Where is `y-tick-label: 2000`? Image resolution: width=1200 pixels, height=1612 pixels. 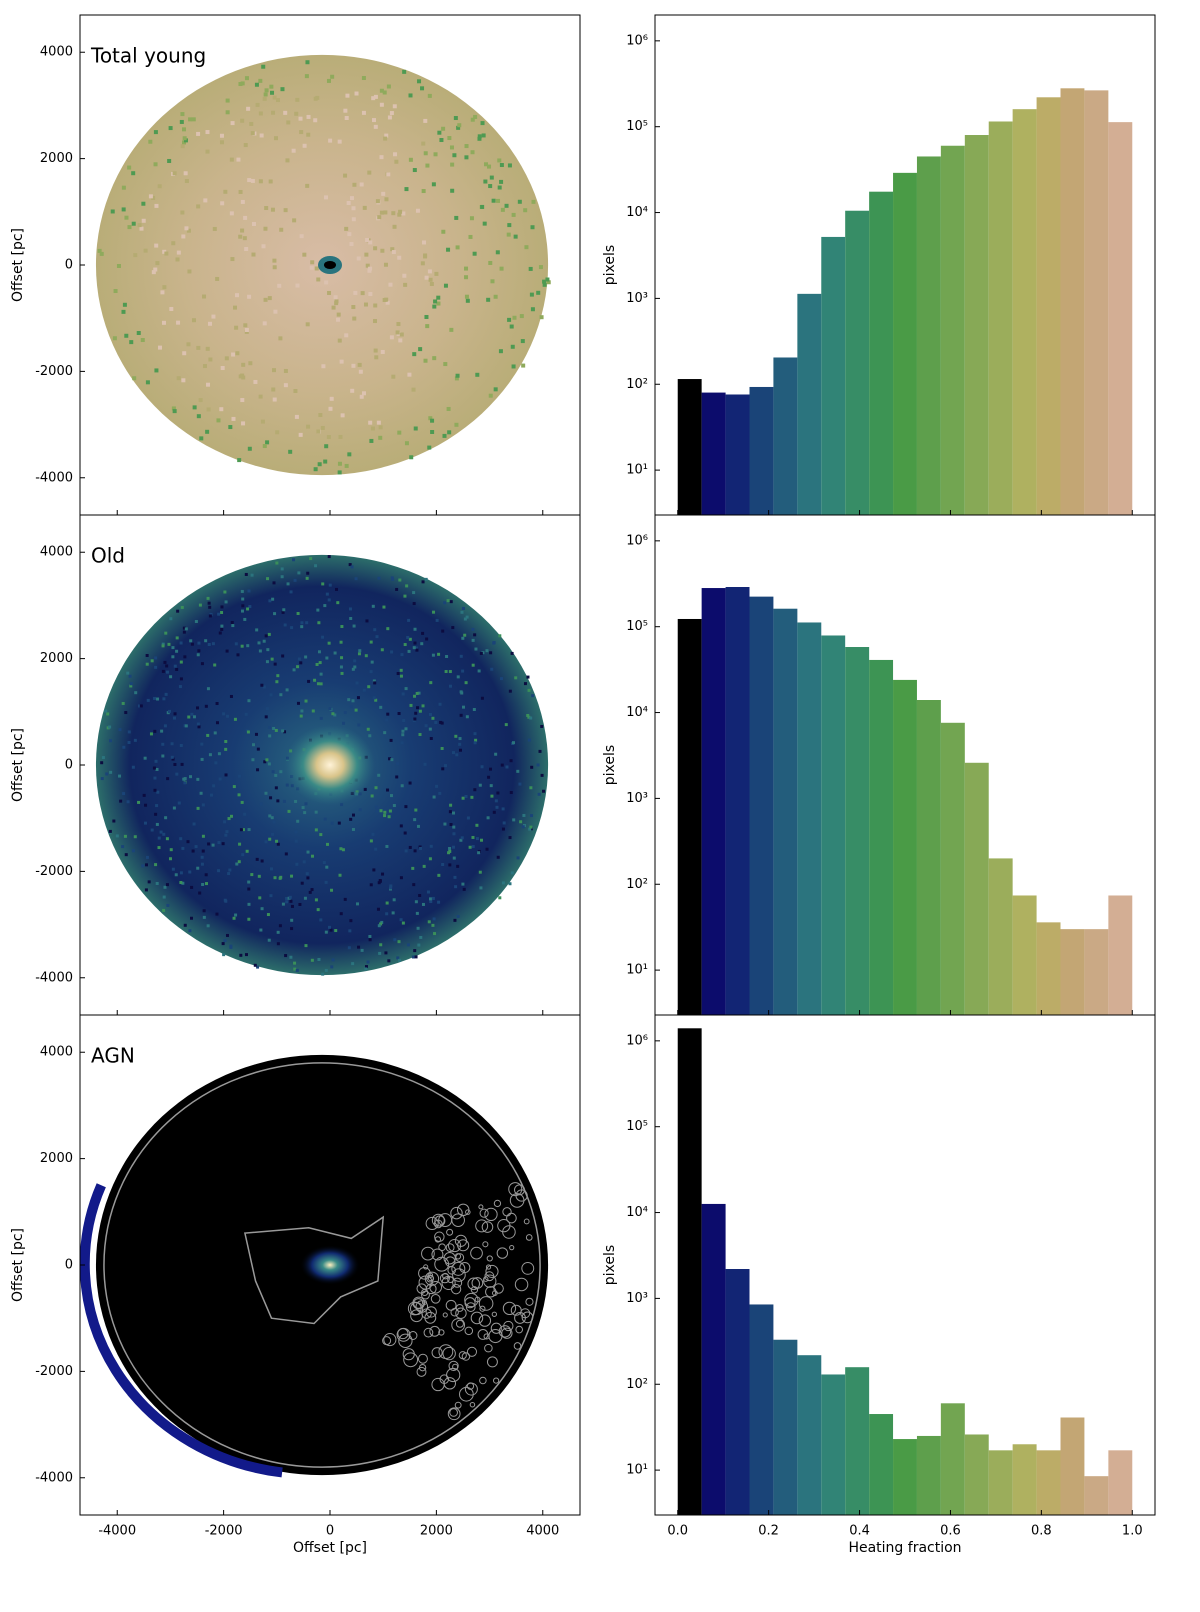
y-tick-label: 2000 is located at coordinates (56, 658).